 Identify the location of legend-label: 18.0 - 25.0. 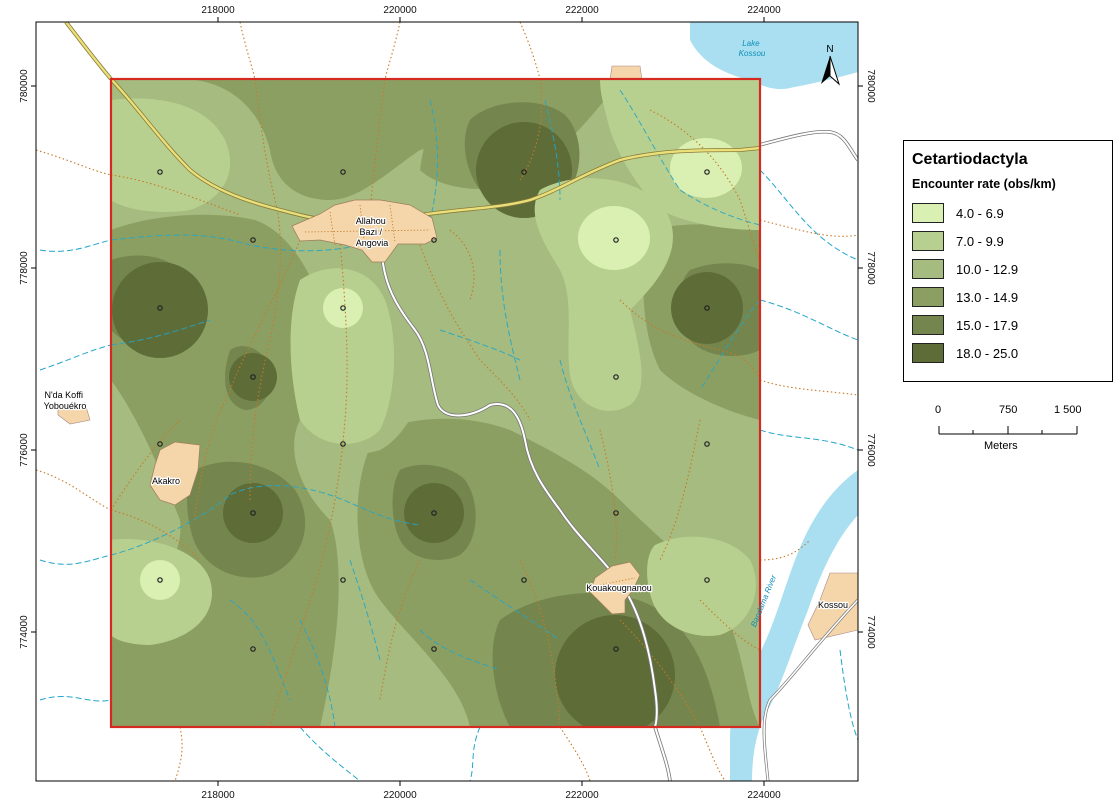
(987, 353).